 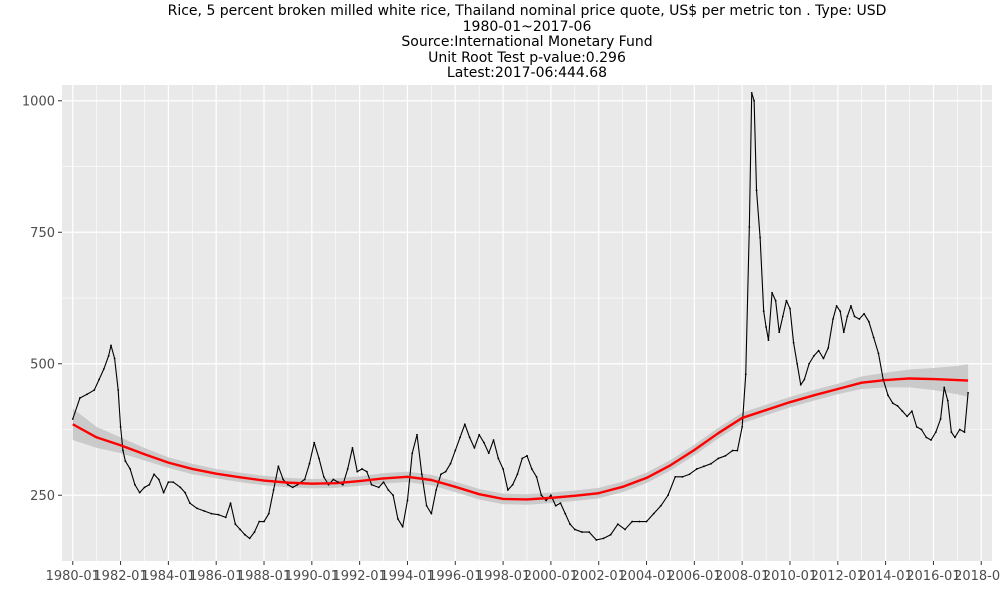 What do you see at coordinates (42, 299) in the screenshot?
I see `y-axis: 250 500 750 1000` at bounding box center [42, 299].